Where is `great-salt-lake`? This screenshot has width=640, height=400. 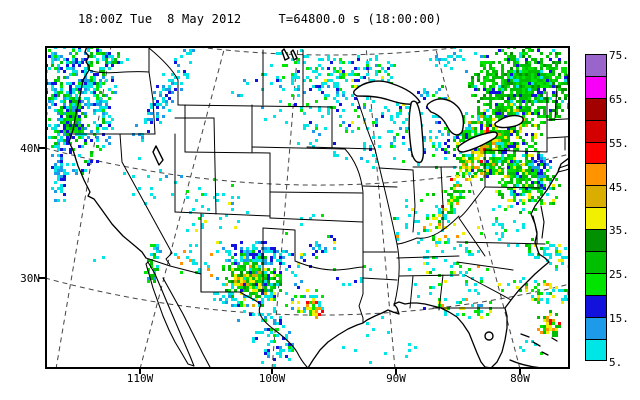
great-salt-lake is located at coordinates (158, 155).